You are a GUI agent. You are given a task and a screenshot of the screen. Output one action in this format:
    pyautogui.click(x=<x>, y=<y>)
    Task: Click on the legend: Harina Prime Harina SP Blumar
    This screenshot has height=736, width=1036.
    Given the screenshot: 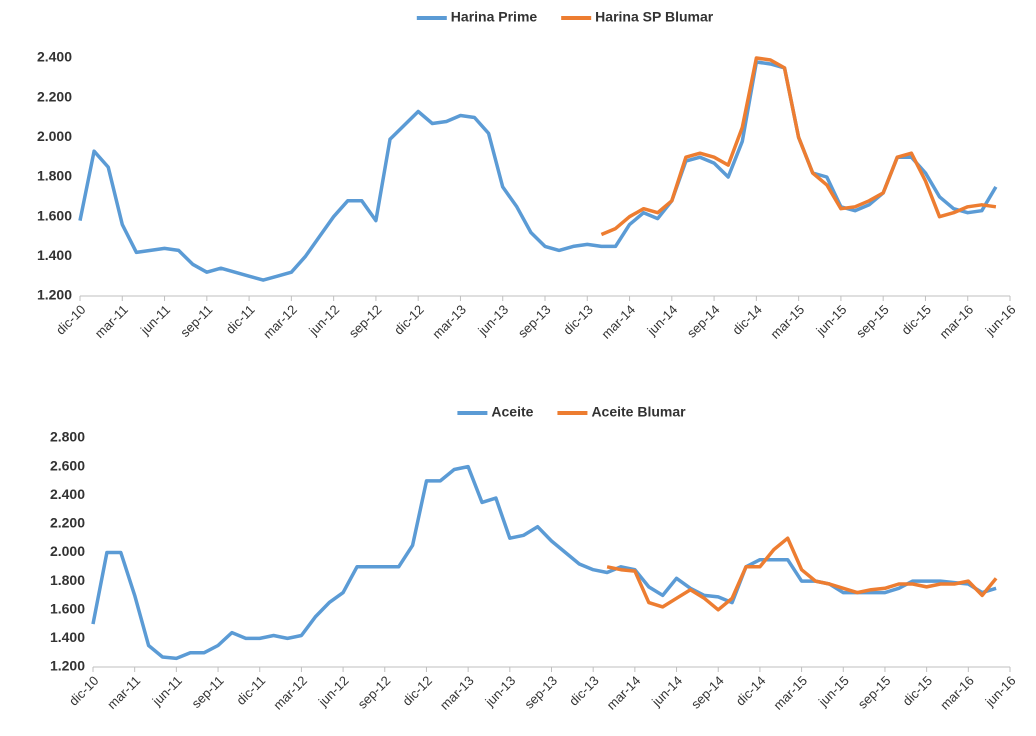 What is the action you would take?
    pyautogui.click(x=565, y=17)
    